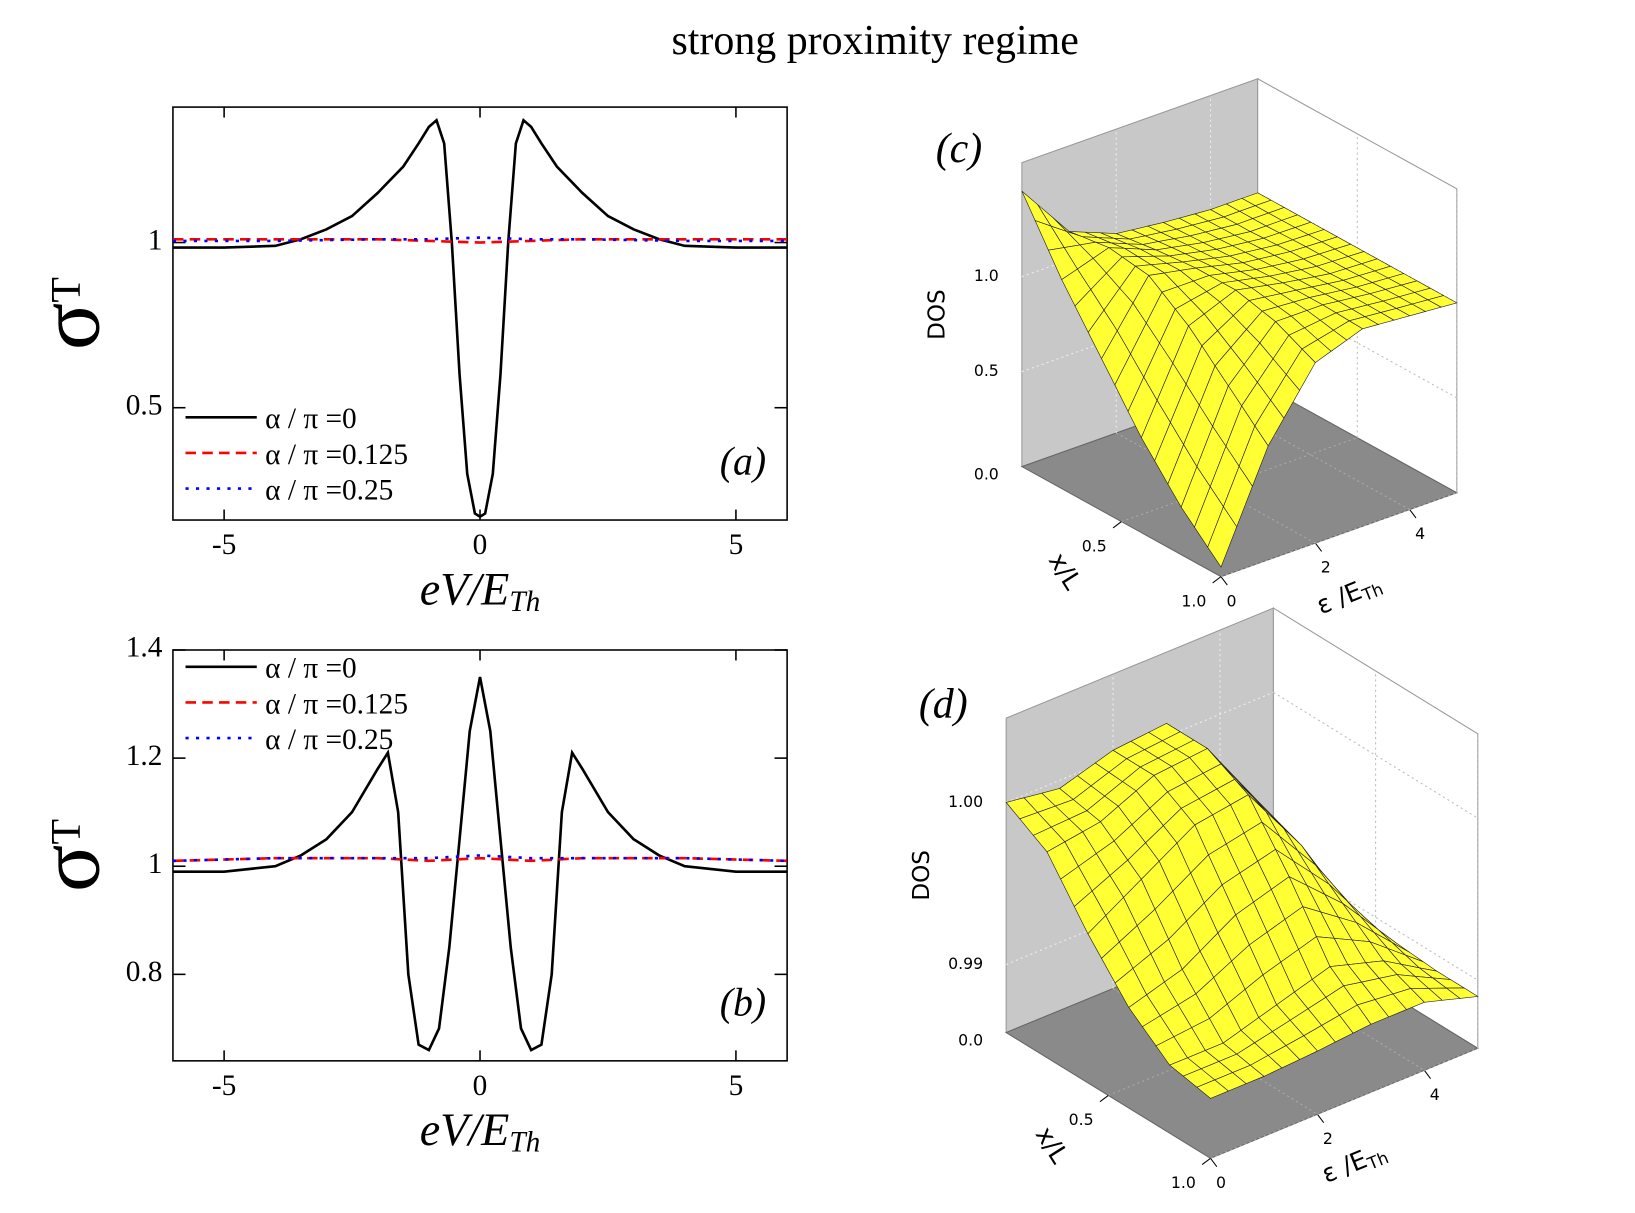 Image resolution: width=1635 pixels, height=1213 pixels. What do you see at coordinates (144, 972) in the screenshot?
I see `y-tick-label: 0.8` at bounding box center [144, 972].